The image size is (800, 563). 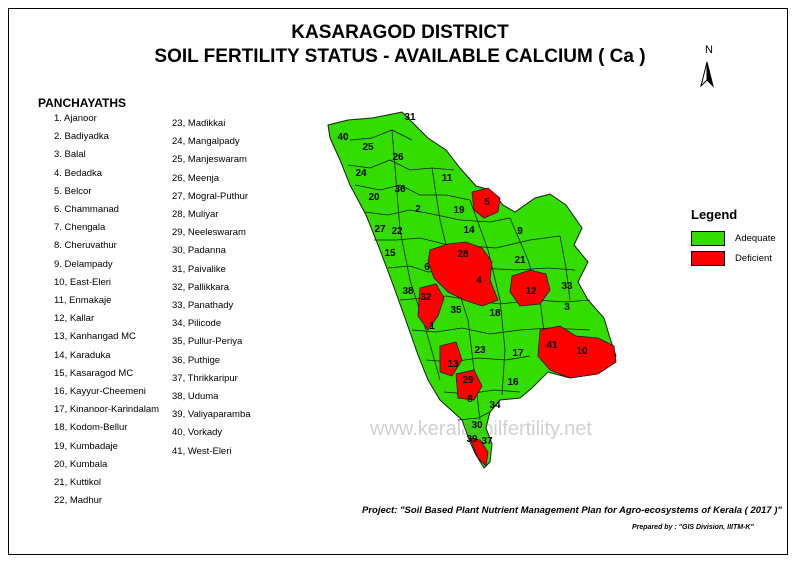 I want to click on legend-label-adequate: Adequate, so click(x=755, y=239).